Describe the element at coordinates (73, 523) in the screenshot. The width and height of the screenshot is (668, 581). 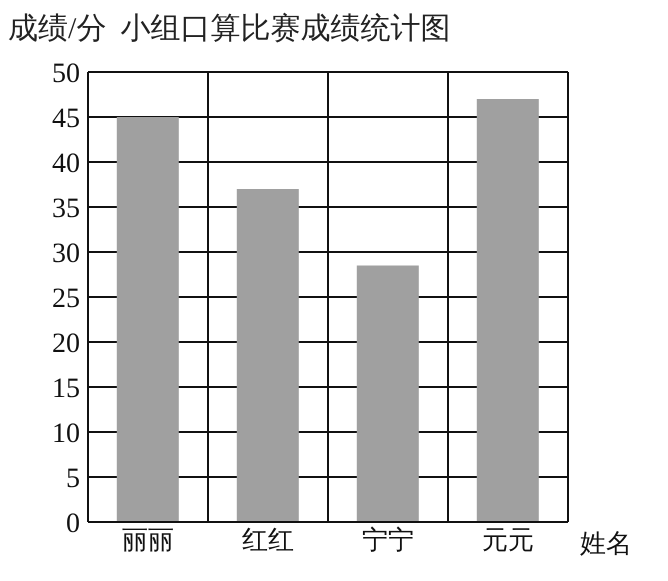
I see `y-tick-label: 0` at that location.